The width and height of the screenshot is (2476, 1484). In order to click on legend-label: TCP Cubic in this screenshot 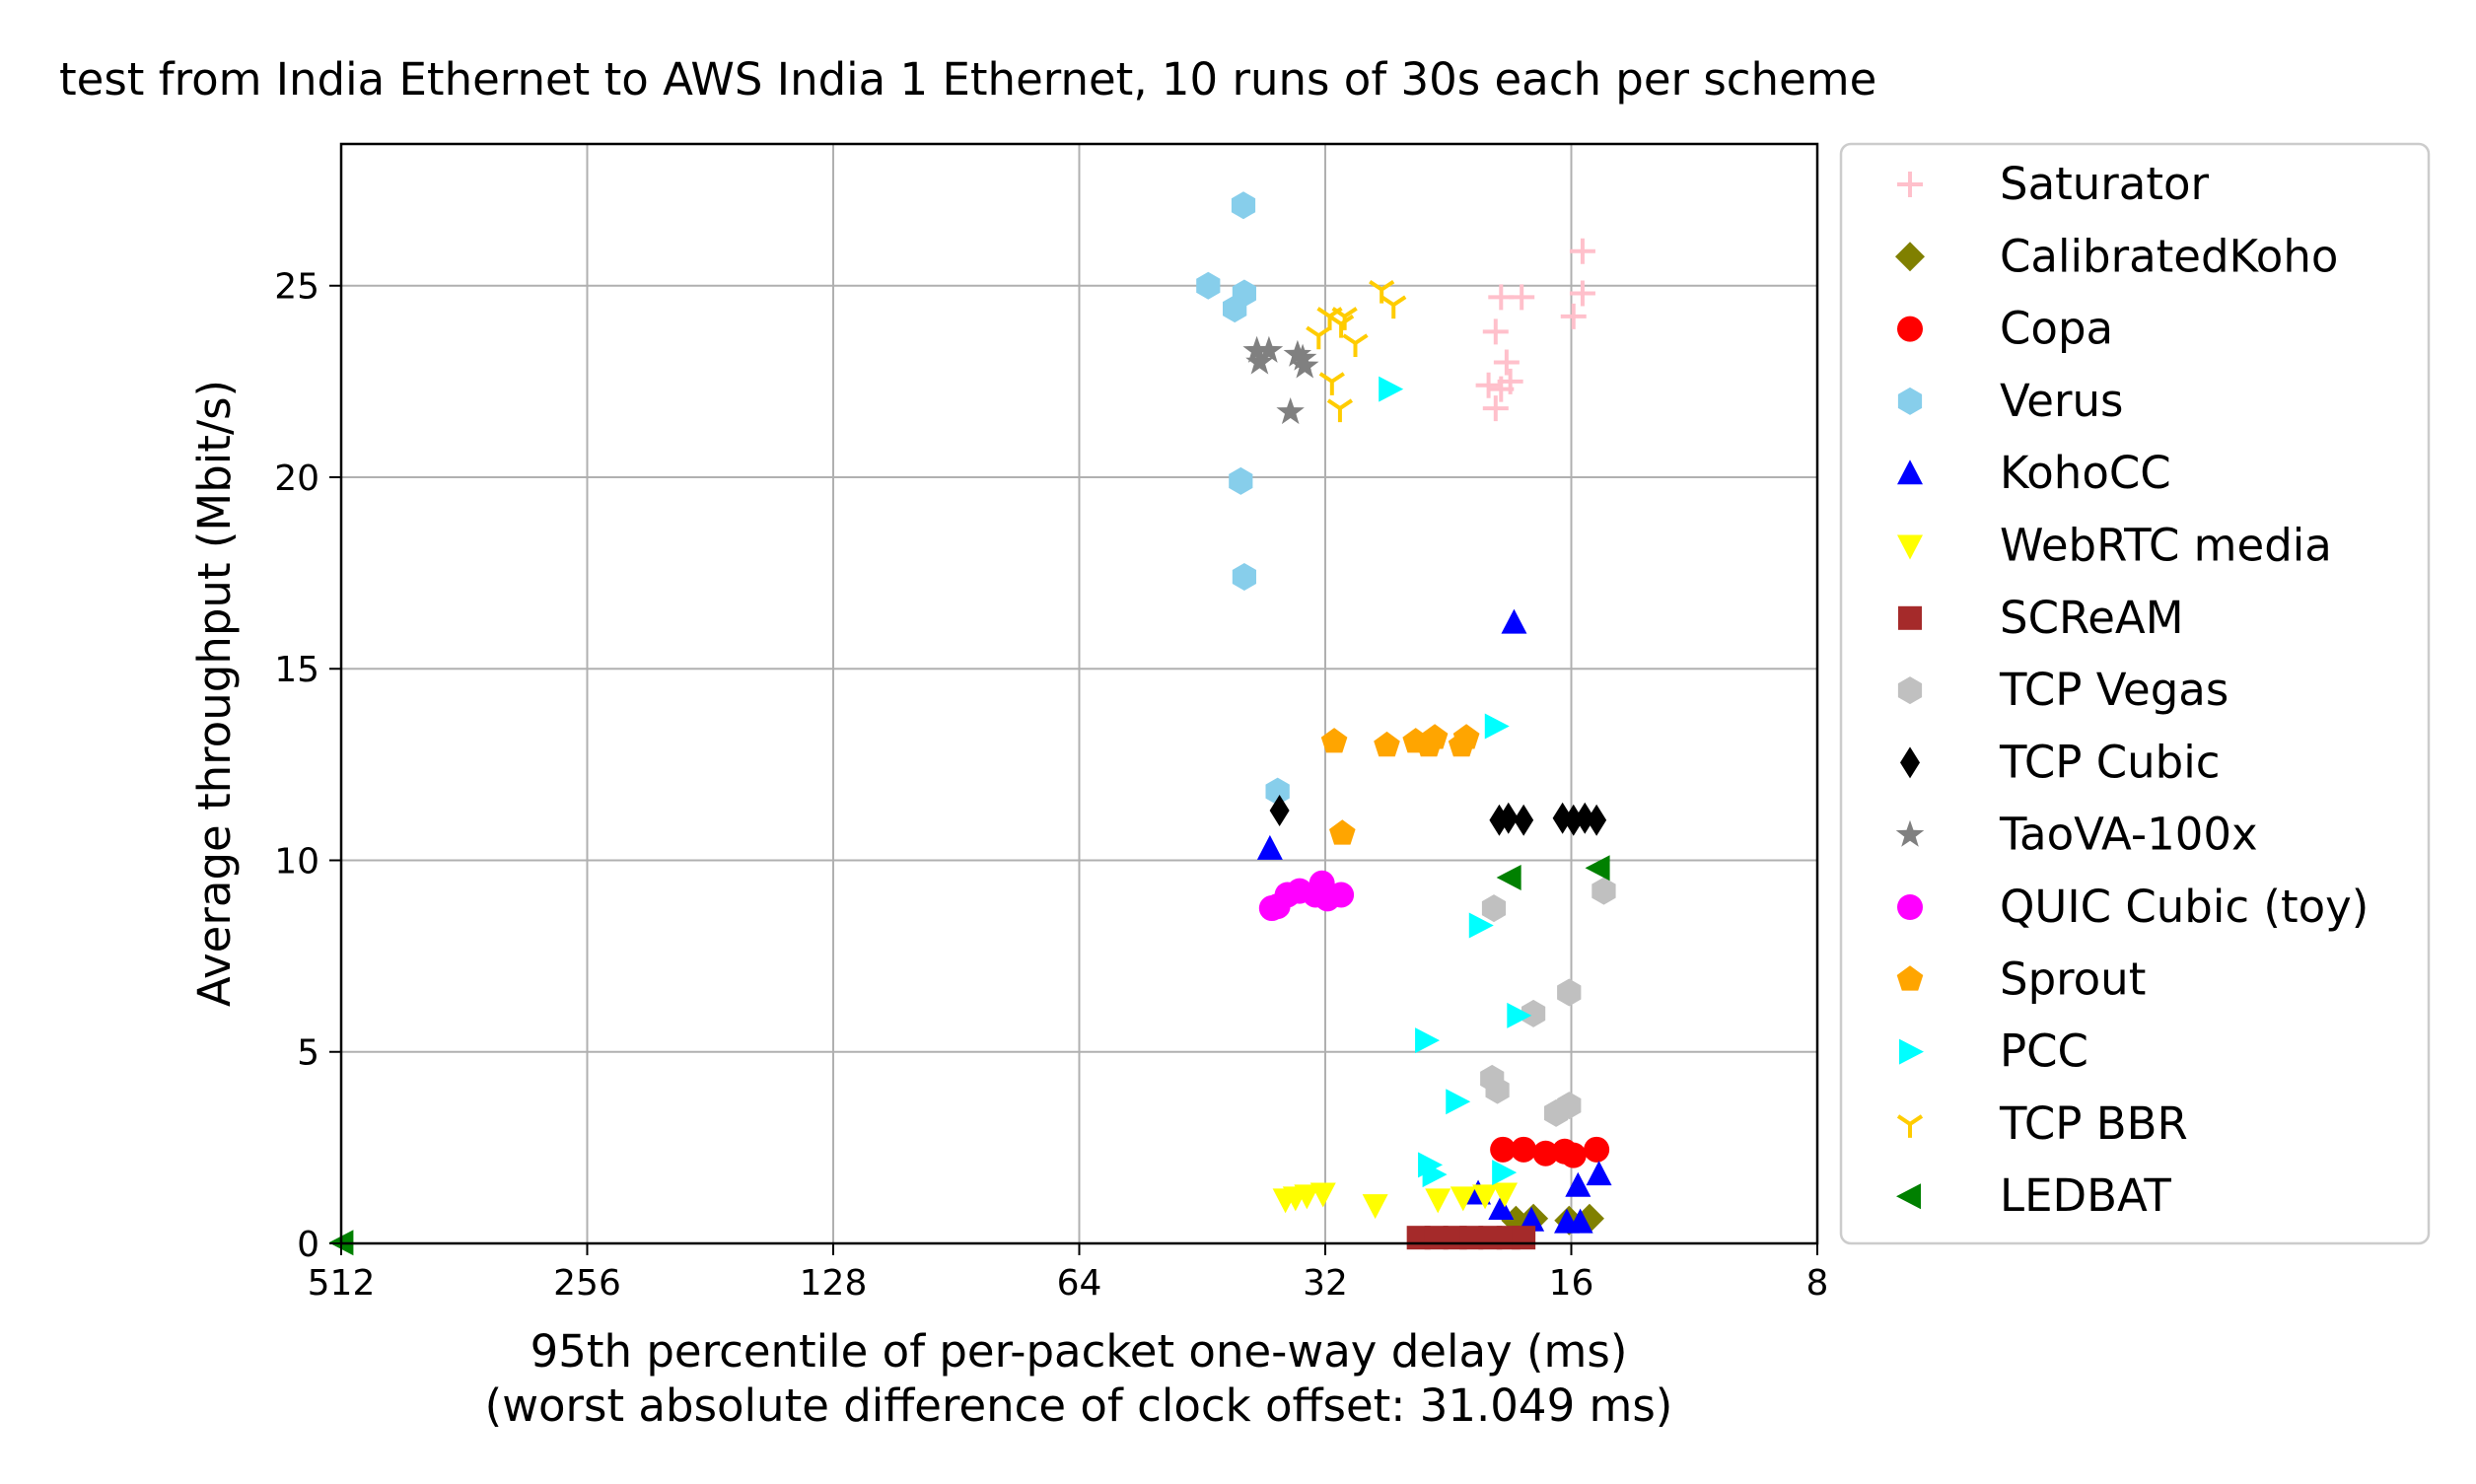, I will do `click(2109, 762)`.